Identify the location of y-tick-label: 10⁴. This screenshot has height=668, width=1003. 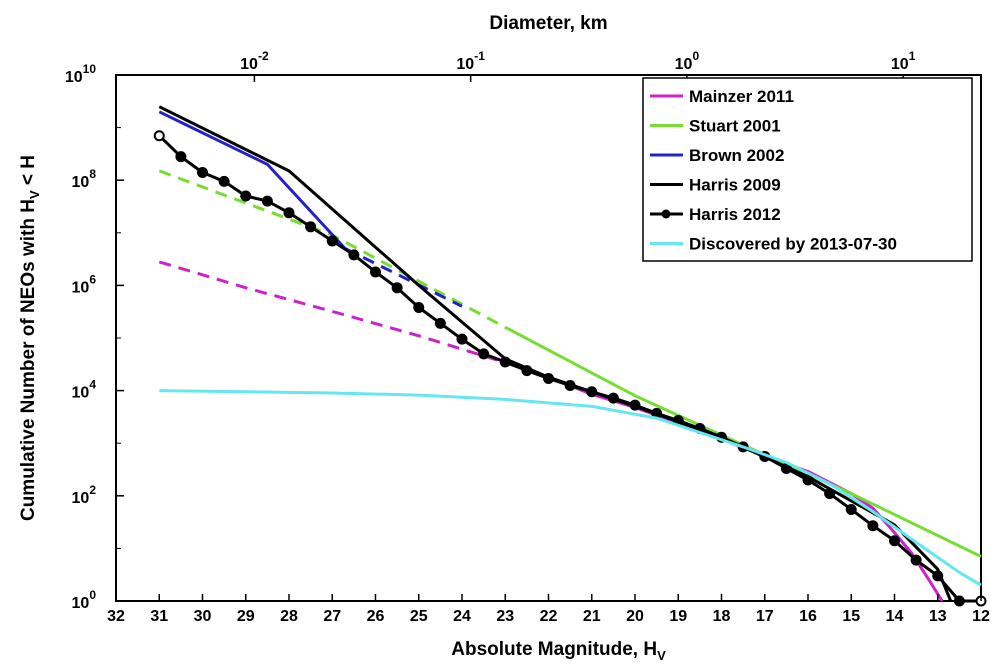
(84, 390).